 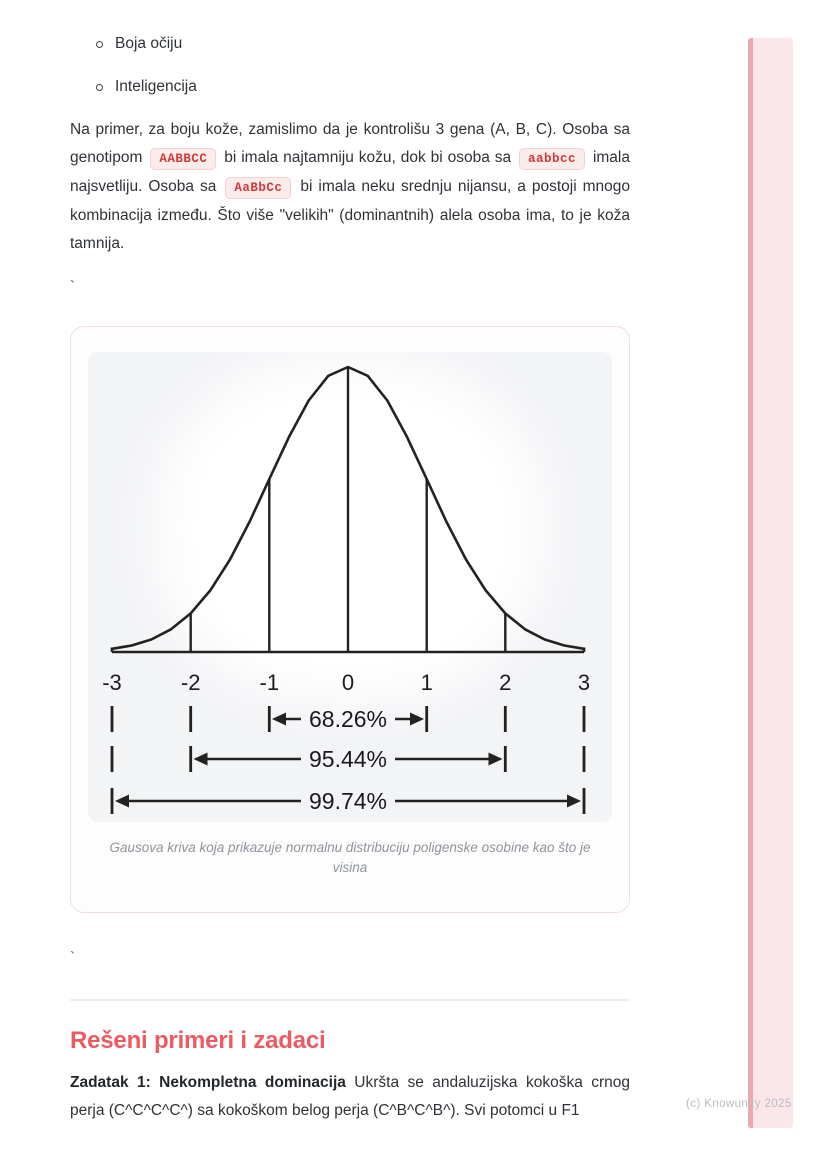 What do you see at coordinates (750, 583) in the screenshot?
I see `highlight-bar-dark` at bounding box center [750, 583].